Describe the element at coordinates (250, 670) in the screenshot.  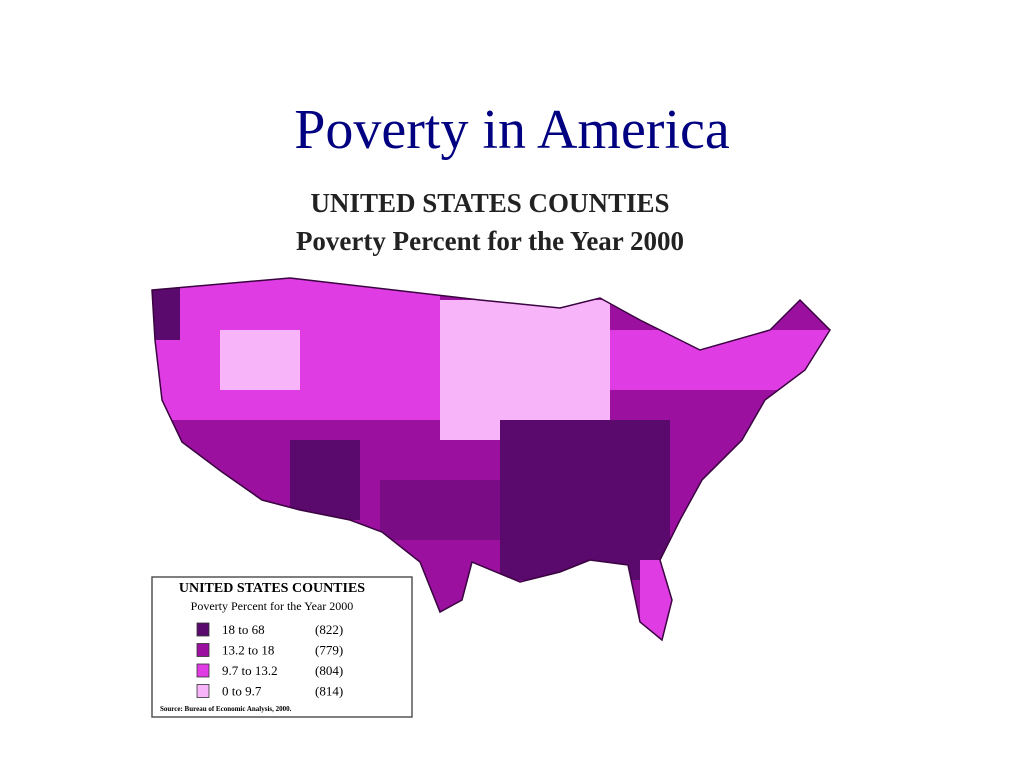
I see `legend-range: 9.7 to 13.2` at that location.